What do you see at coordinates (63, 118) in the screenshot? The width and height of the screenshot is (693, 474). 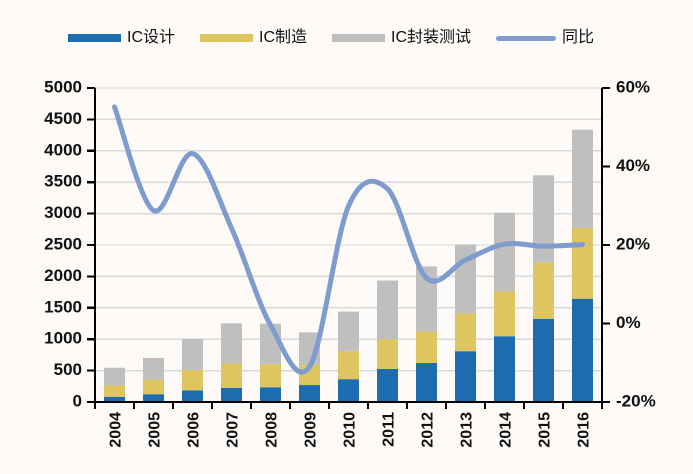 I see `svg-text: 4500` at bounding box center [63, 118].